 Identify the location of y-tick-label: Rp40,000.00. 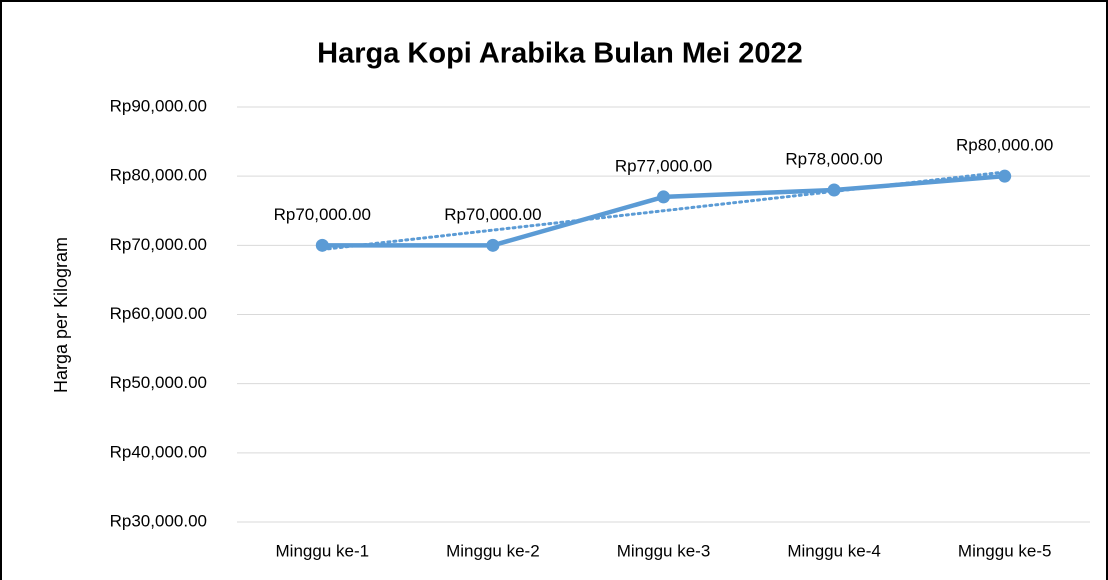
(158, 451).